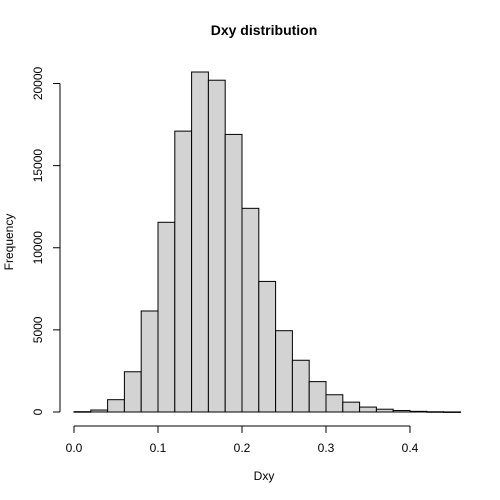 The height and width of the screenshot is (500, 500). I want to click on y-axis: 0 5000 10000 15000 20000, so click(46, 240).